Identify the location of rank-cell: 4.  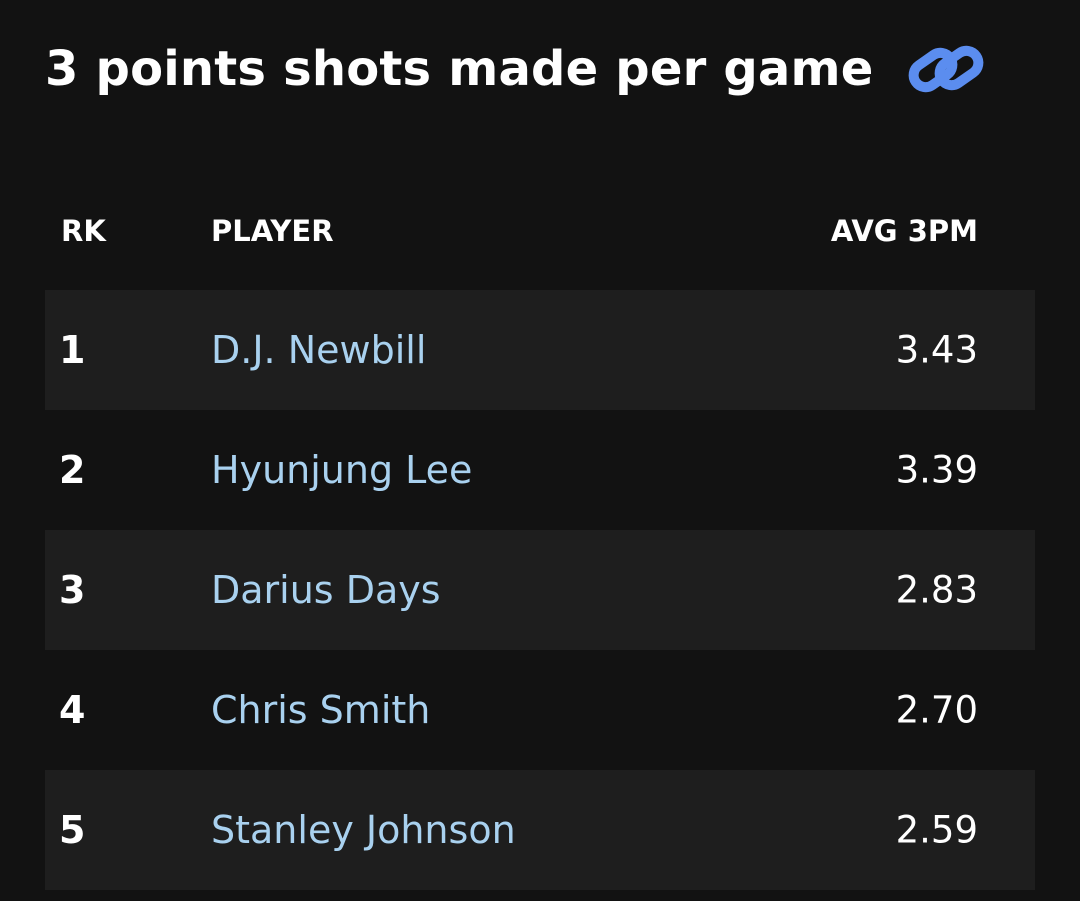
(72, 710).